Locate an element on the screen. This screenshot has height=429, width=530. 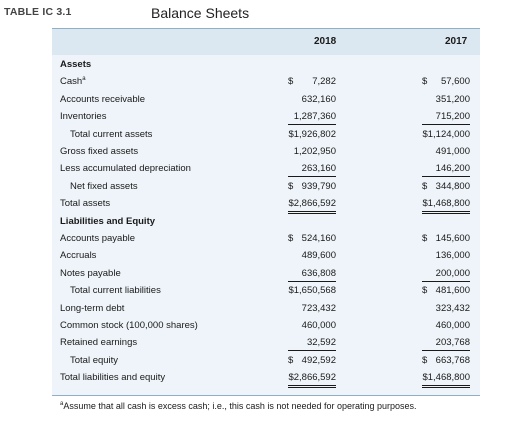
row-label: Less accumulated depreciation is located at coordinates (125, 168).